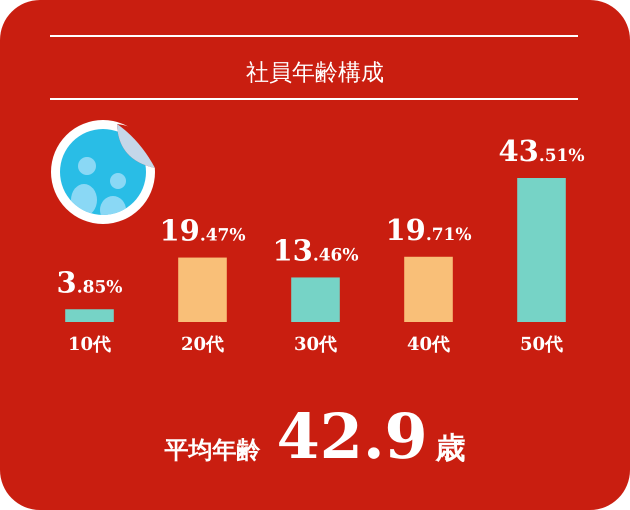 This screenshot has width=630, height=510. What do you see at coordinates (428, 229) in the screenshot?
I see `data-label: 19.71%` at bounding box center [428, 229].